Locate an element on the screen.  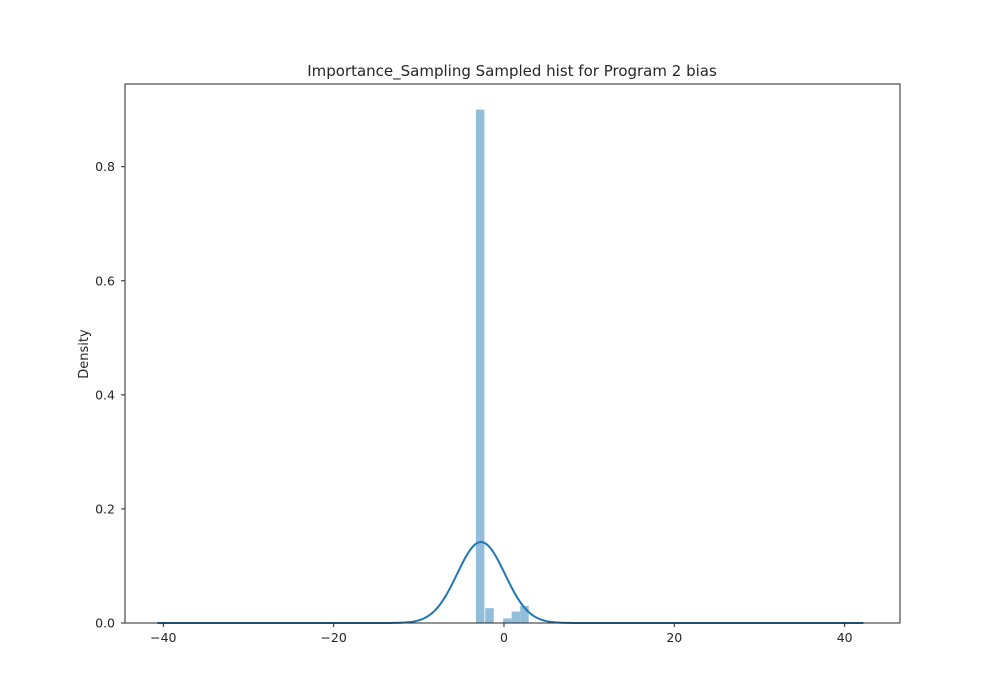
kde-curve is located at coordinates (510, 582).